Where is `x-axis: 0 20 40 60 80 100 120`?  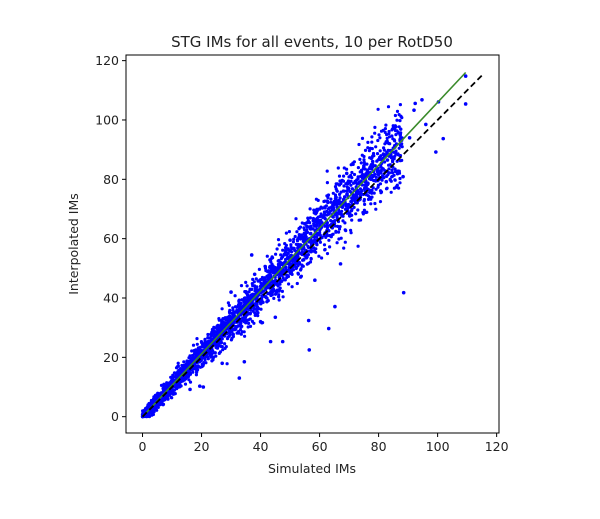
x-axis: 0 20 40 60 80 100 120 is located at coordinates (324, 443).